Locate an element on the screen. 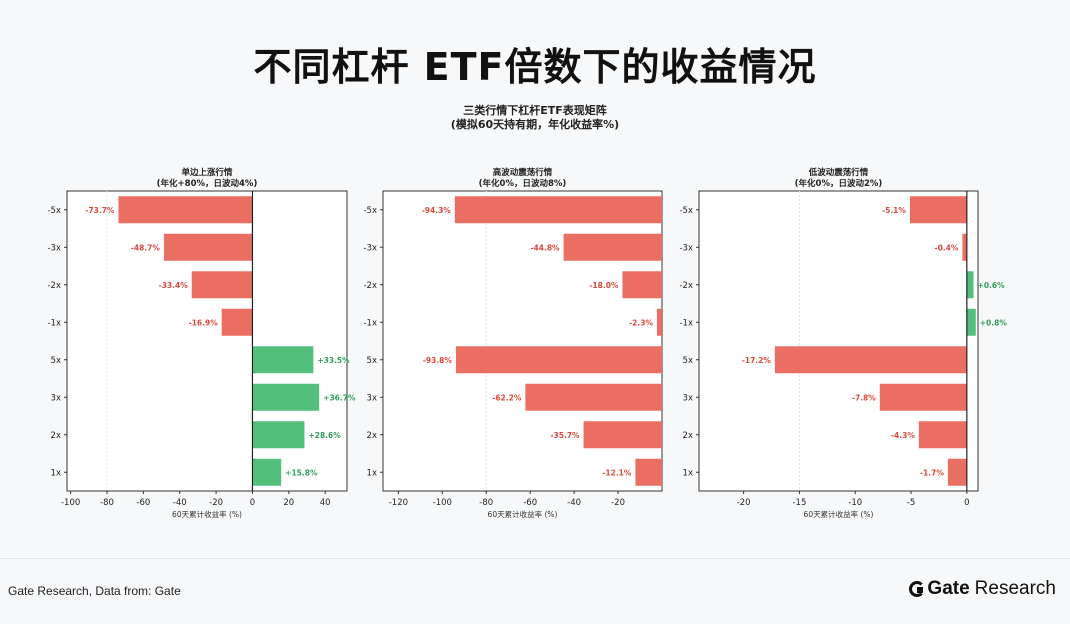  data-label: +33.5% is located at coordinates (333, 360).